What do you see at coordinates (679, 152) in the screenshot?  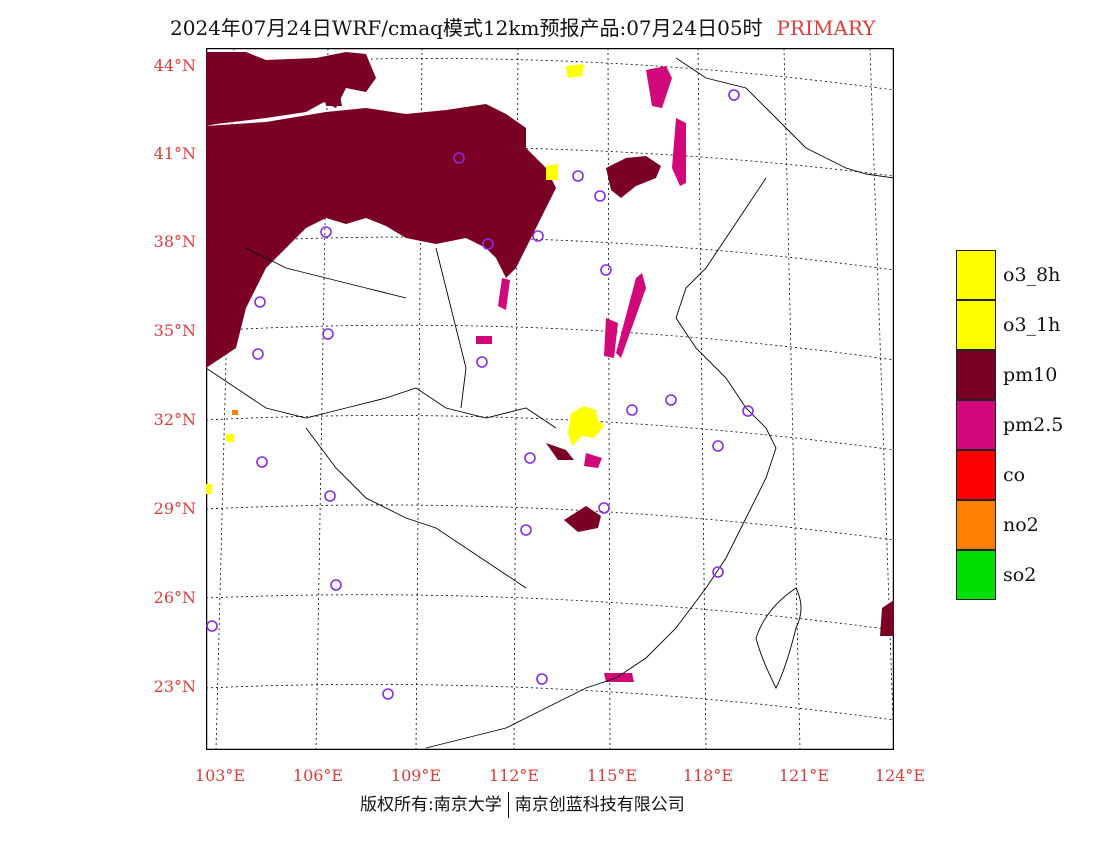 I see `pm25-northeast` at bounding box center [679, 152].